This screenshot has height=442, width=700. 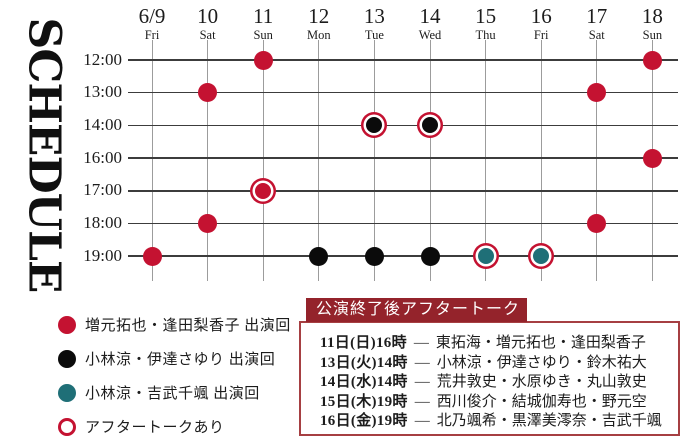 I want to click on date-number: 18, so click(x=652, y=16).